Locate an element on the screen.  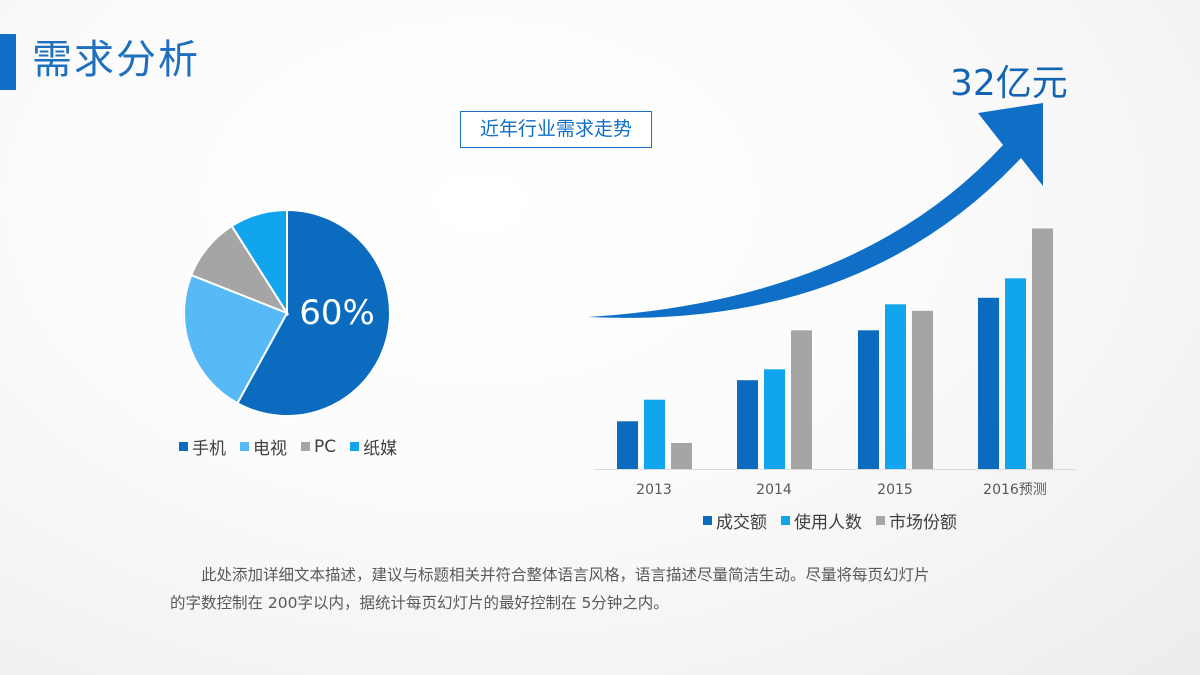
bar-成交额-2014 is located at coordinates (747, 424).